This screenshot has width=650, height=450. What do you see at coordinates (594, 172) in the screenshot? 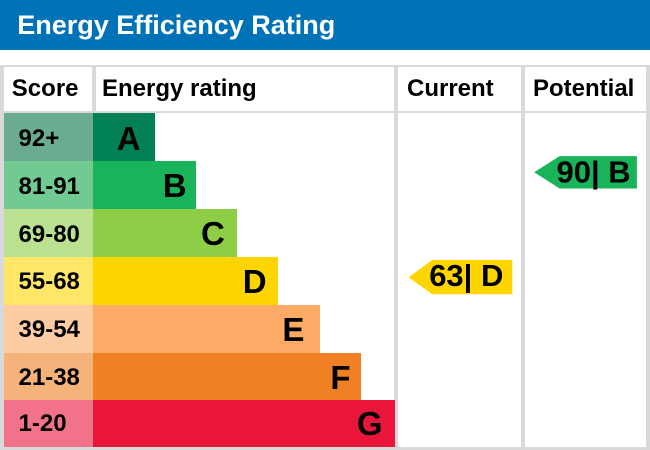
I see `svg-text: 90| B` at bounding box center [594, 172].